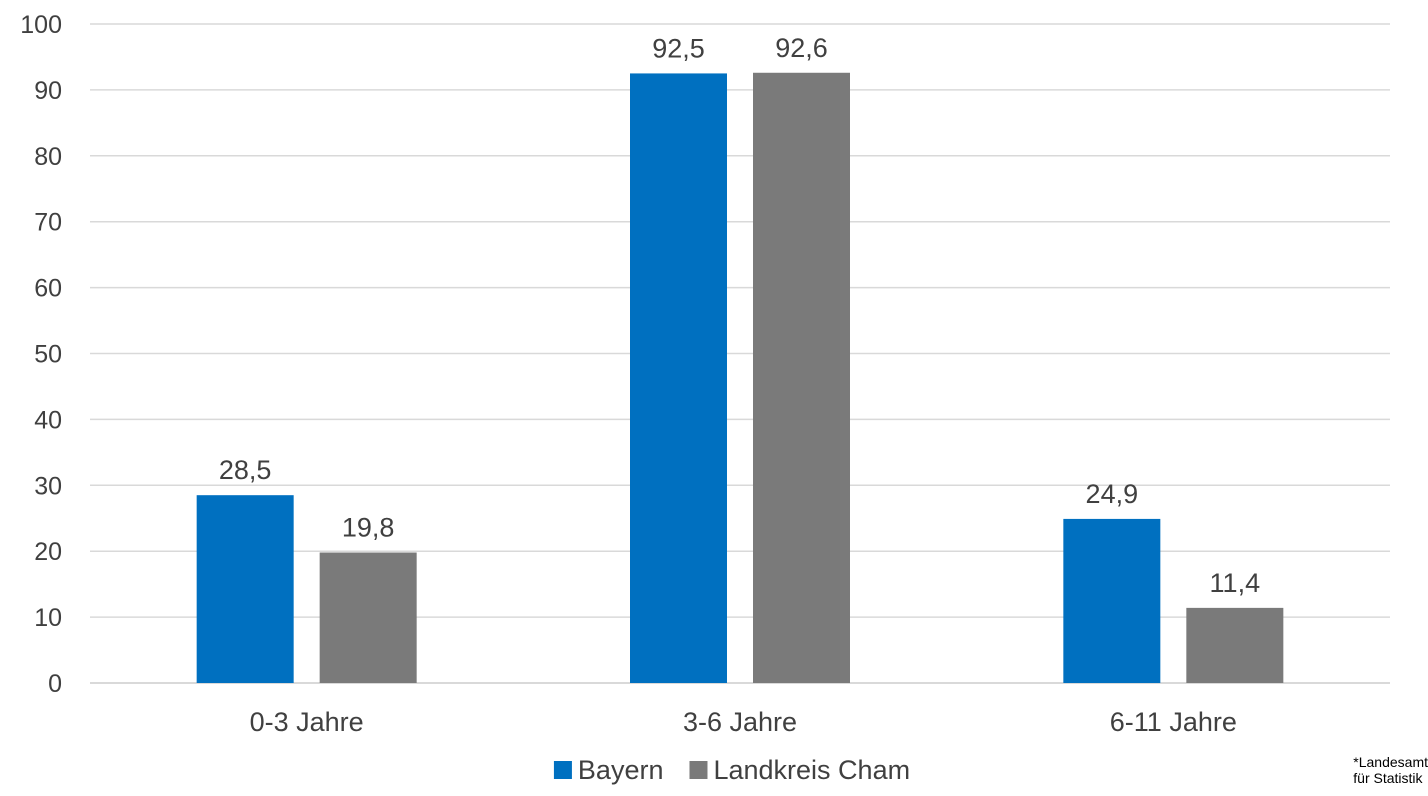 The image size is (1428, 796). What do you see at coordinates (562, 770) in the screenshot?
I see `legend-swatch-bayern` at bounding box center [562, 770].